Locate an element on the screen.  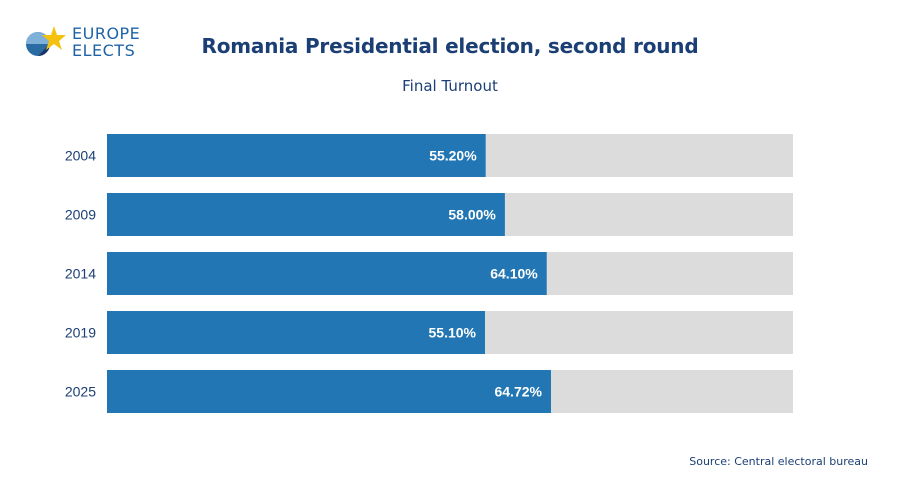
logo-line-1: EUROPE is located at coordinates (106, 33).